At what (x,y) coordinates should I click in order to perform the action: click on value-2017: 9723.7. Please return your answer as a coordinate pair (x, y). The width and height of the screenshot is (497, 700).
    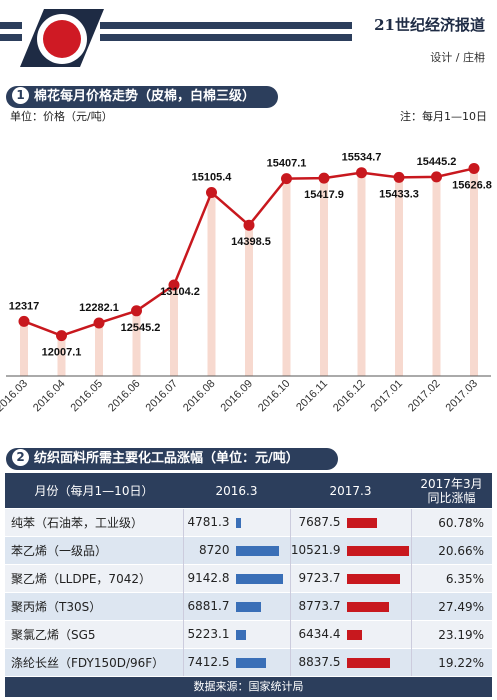
    Looking at the image, I should click on (319, 578).